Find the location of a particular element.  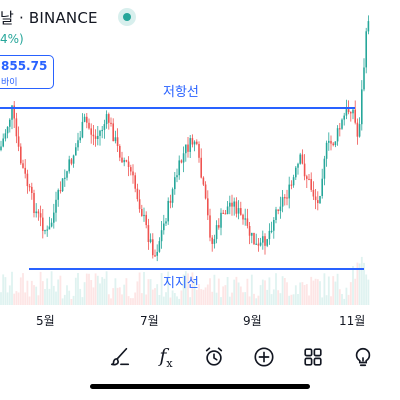

current-price: 855.75 is located at coordinates (24, 66).